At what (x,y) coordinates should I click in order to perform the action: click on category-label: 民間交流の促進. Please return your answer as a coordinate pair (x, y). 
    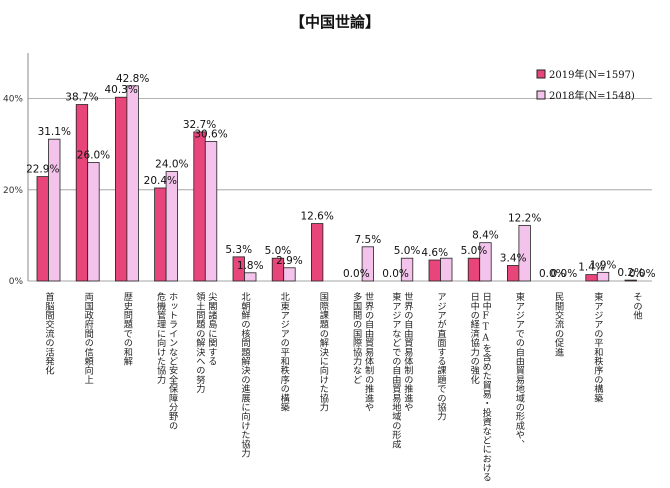
    Looking at the image, I should click on (559, 324).